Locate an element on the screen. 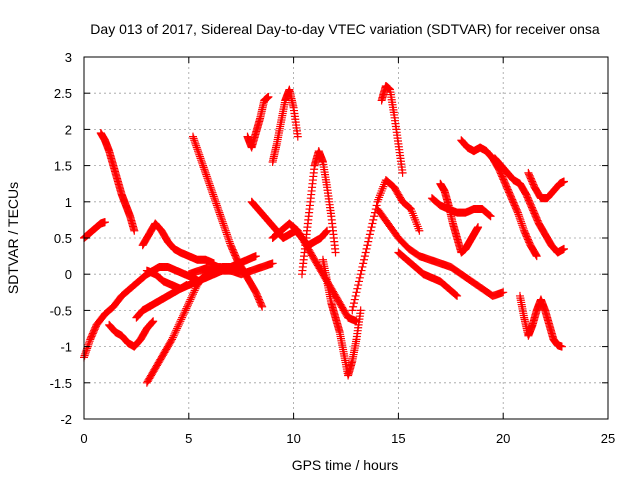 The image size is (640, 480). x-tick-labels: 0 5 10 15 20 25 is located at coordinates (347, 438).